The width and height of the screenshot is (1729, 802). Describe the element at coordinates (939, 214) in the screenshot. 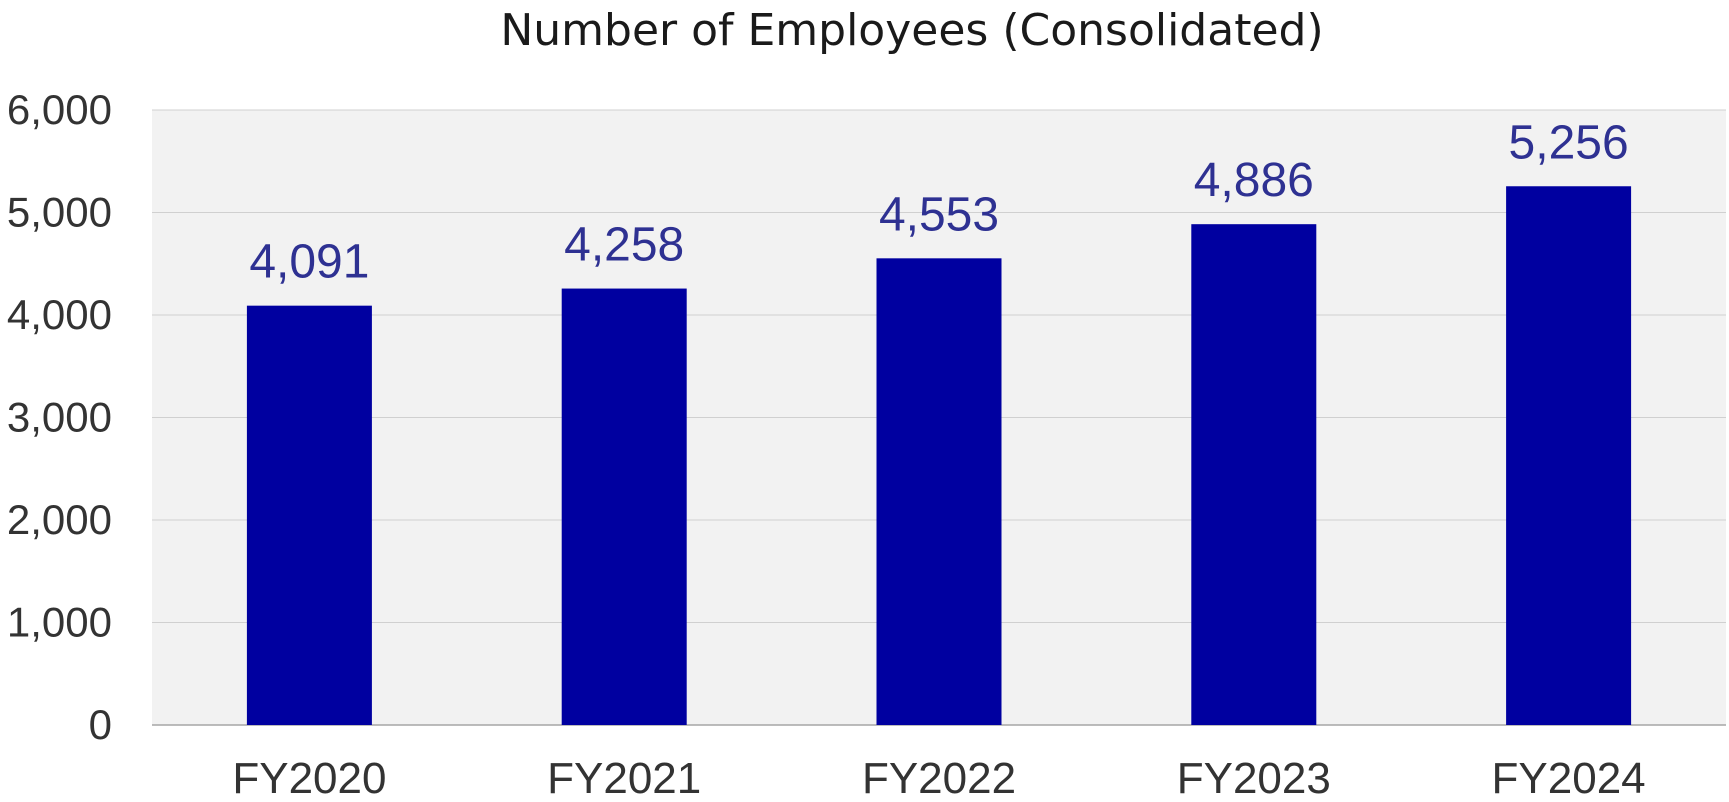

I see `data-label: 4,553` at that location.